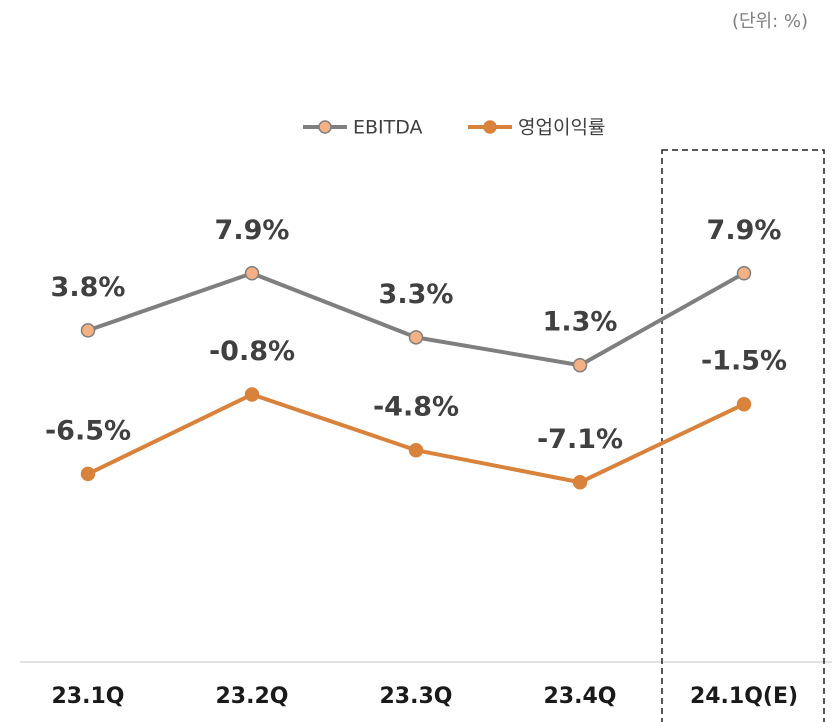  Describe the element at coordinates (388, 128) in the screenshot. I see `legend-label: EBITDA` at that location.